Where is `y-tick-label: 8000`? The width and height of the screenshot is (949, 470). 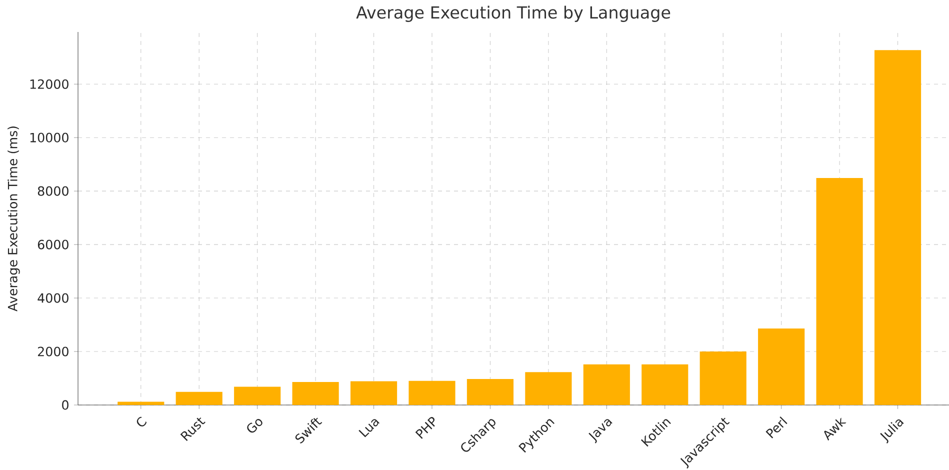 y-tick-label: 8000 is located at coordinates (53, 191).